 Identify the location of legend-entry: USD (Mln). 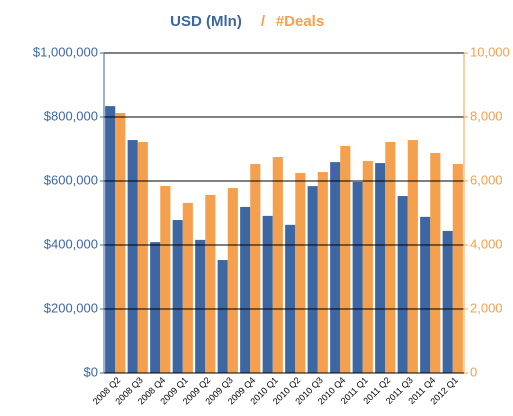
(206, 21).